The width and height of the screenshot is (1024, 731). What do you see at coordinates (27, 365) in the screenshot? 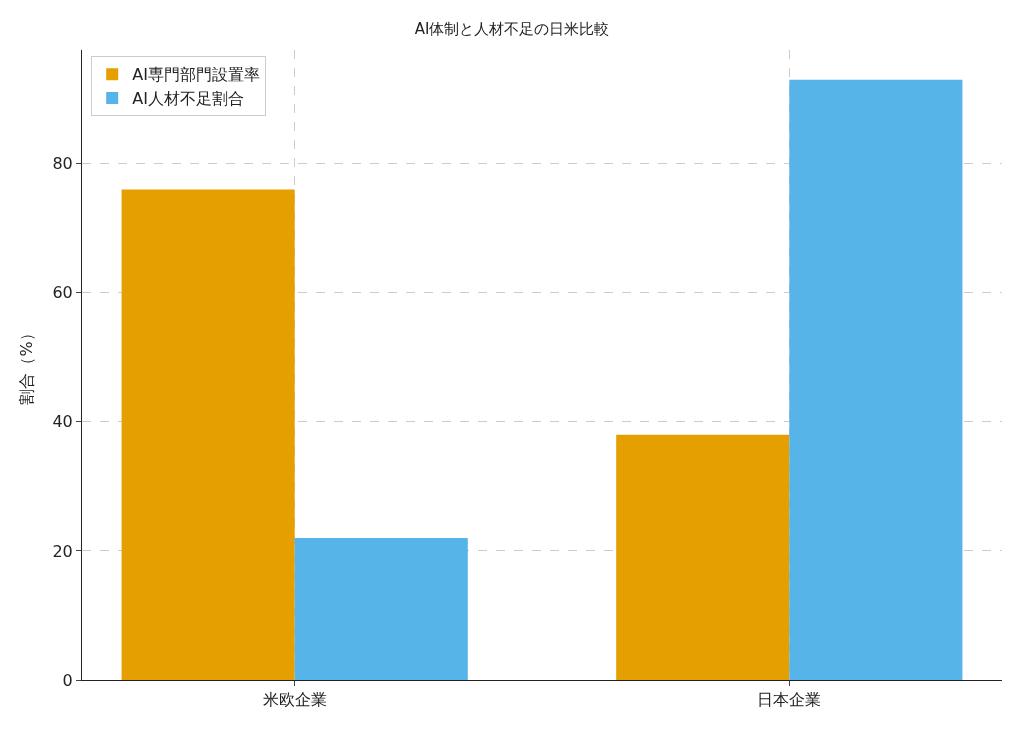
I see `y-axis-title: 割合（%）` at bounding box center [27, 365].